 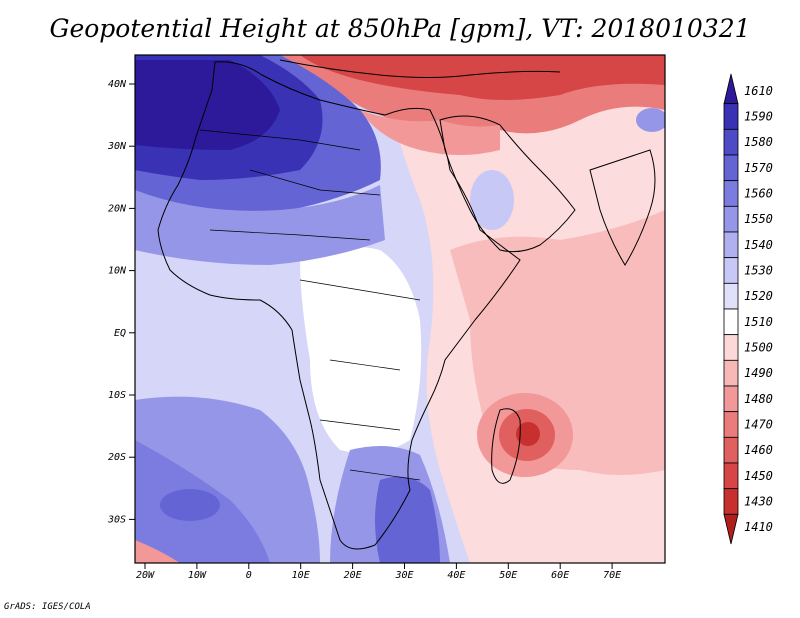 What do you see at coordinates (420, 68) in the screenshot?
I see `mediterranean-coast` at bounding box center [420, 68].